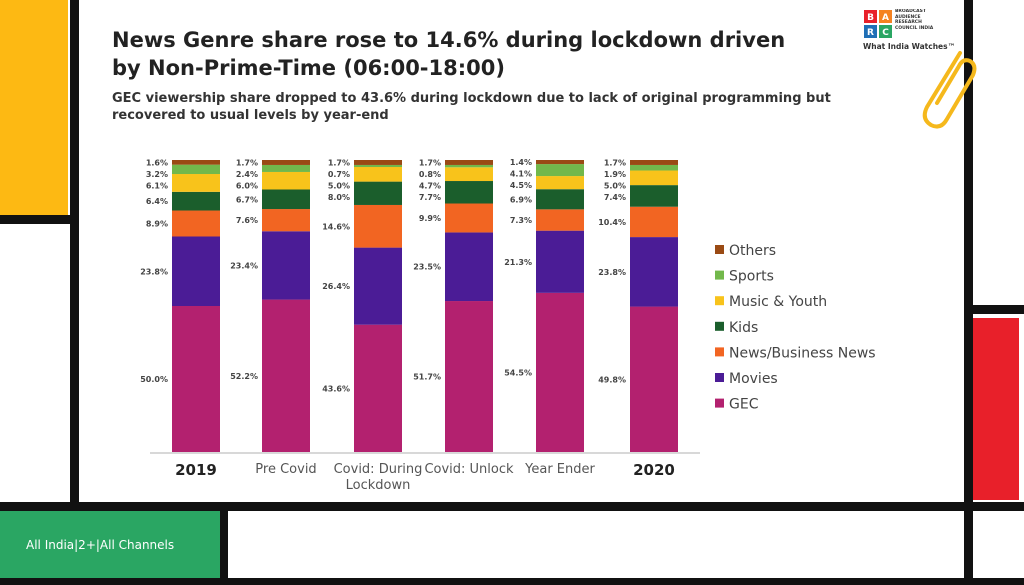  What do you see at coordinates (802, 353) in the screenshot?
I see `legend-label: News/Business News` at bounding box center [802, 353].